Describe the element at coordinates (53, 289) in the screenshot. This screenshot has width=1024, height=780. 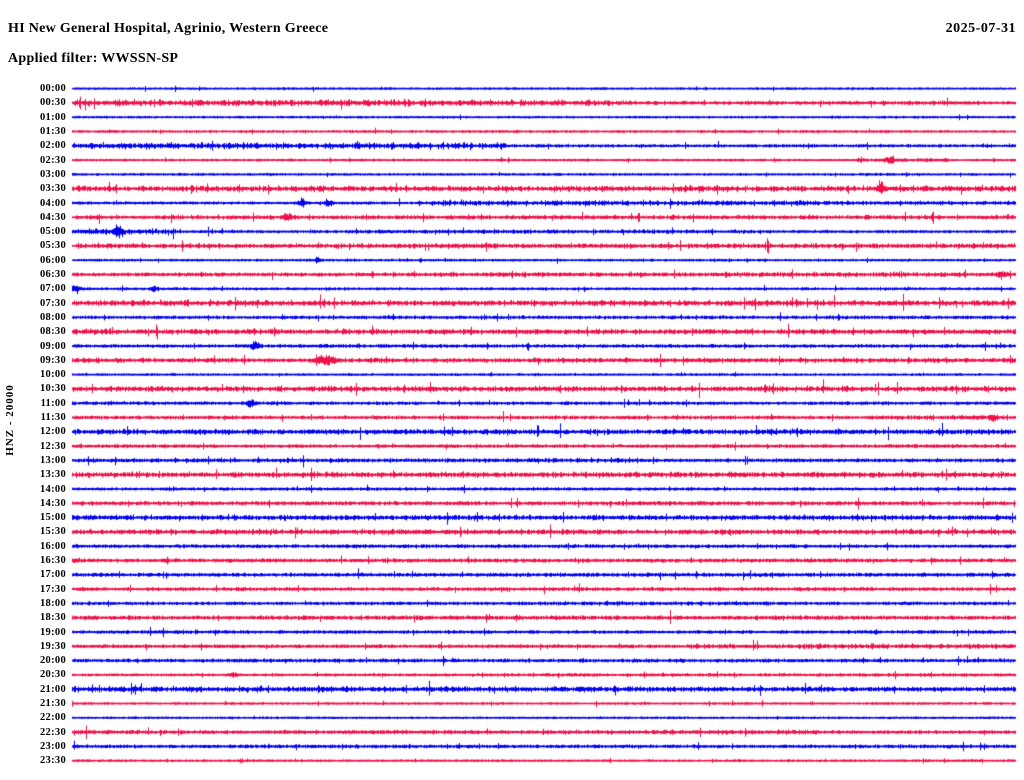
I see `time-label: 07:00` at that location.